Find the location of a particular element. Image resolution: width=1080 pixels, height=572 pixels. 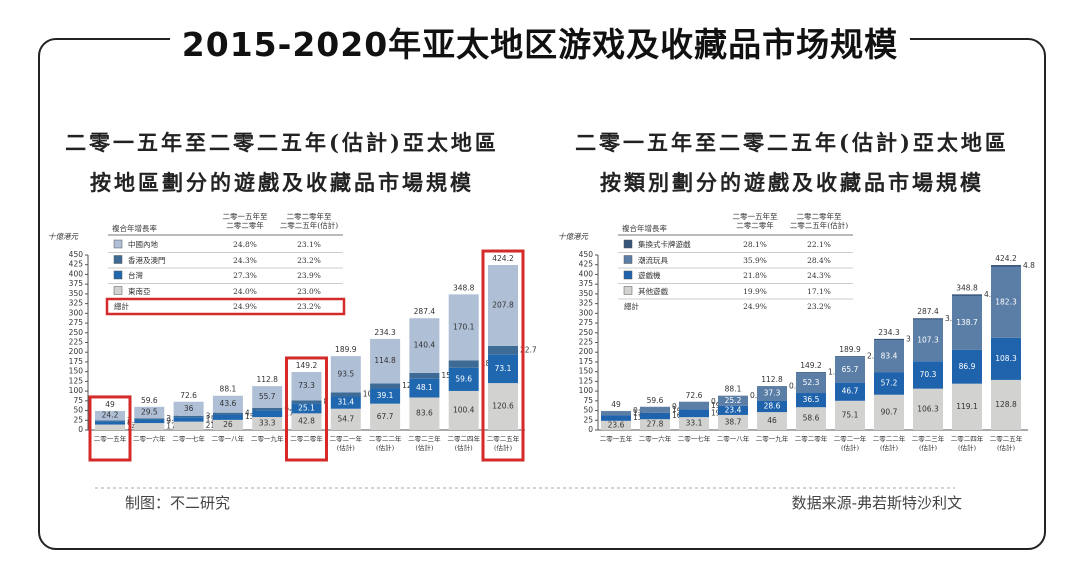

data-label: 3.9 is located at coordinates (212, 416).